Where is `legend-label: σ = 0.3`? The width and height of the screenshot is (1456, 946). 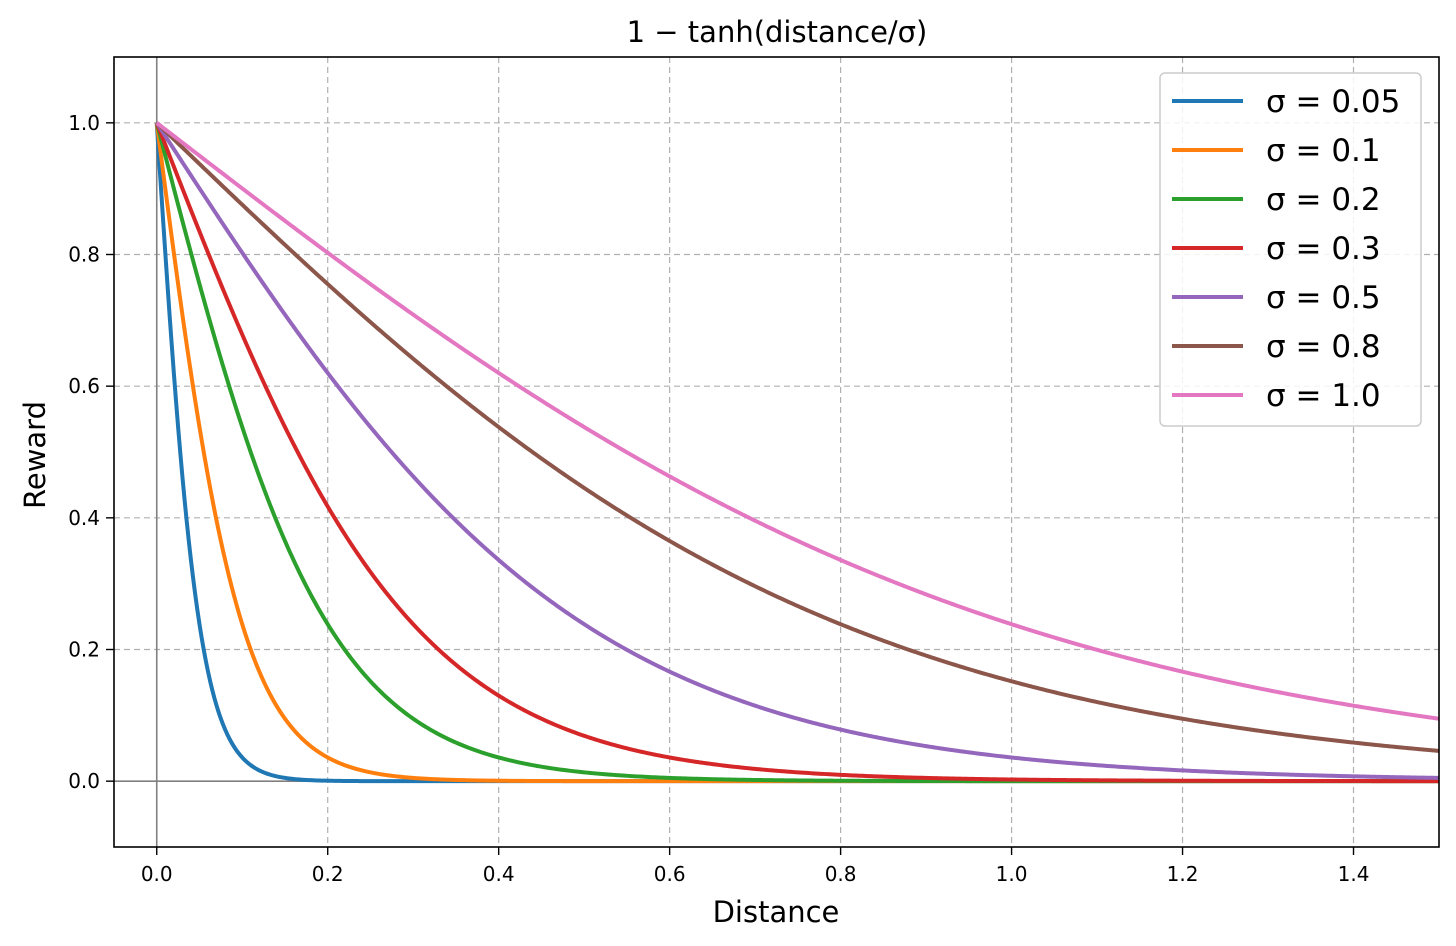 legend-label: σ = 0.3 is located at coordinates (1323, 249).